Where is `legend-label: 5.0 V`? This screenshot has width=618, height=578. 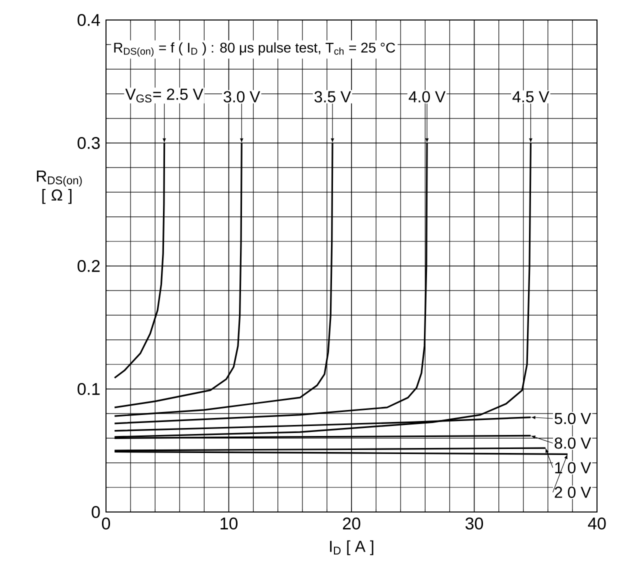 legend-label: 5.0 V is located at coordinates (573, 418).